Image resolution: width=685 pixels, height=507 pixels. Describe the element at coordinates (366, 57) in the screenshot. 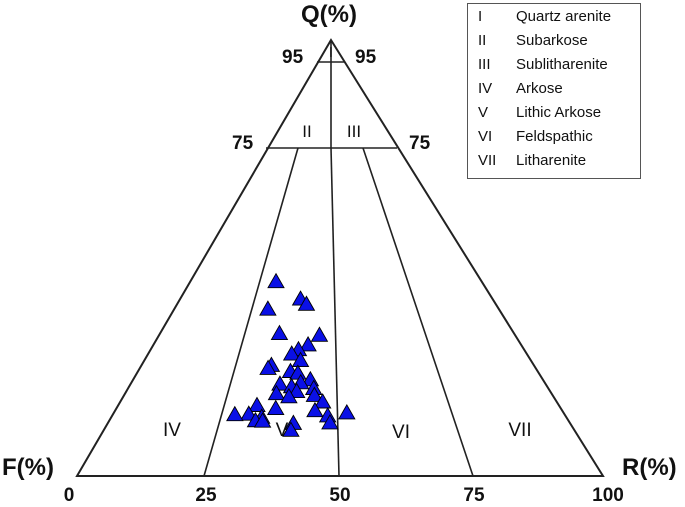

I see `tick-label-q95-right: 95` at that location.